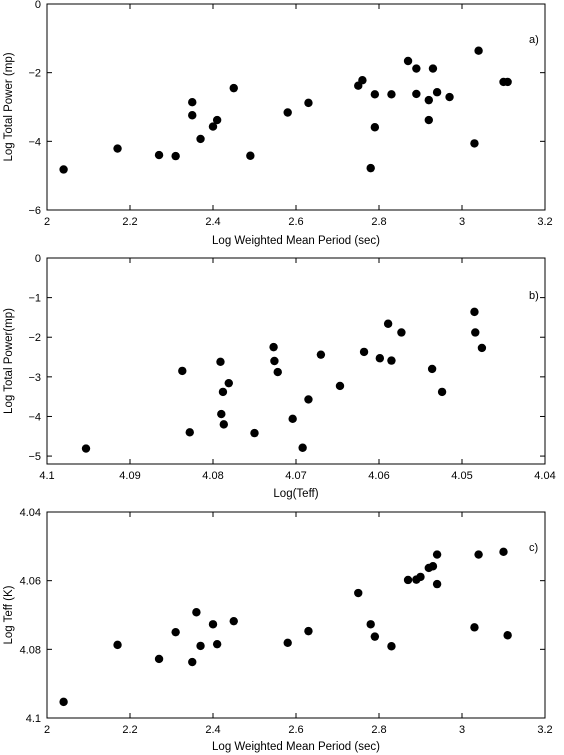  What do you see at coordinates (47, 222) in the screenshot?
I see `panel-a-x-tick-label: 2` at bounding box center [47, 222].